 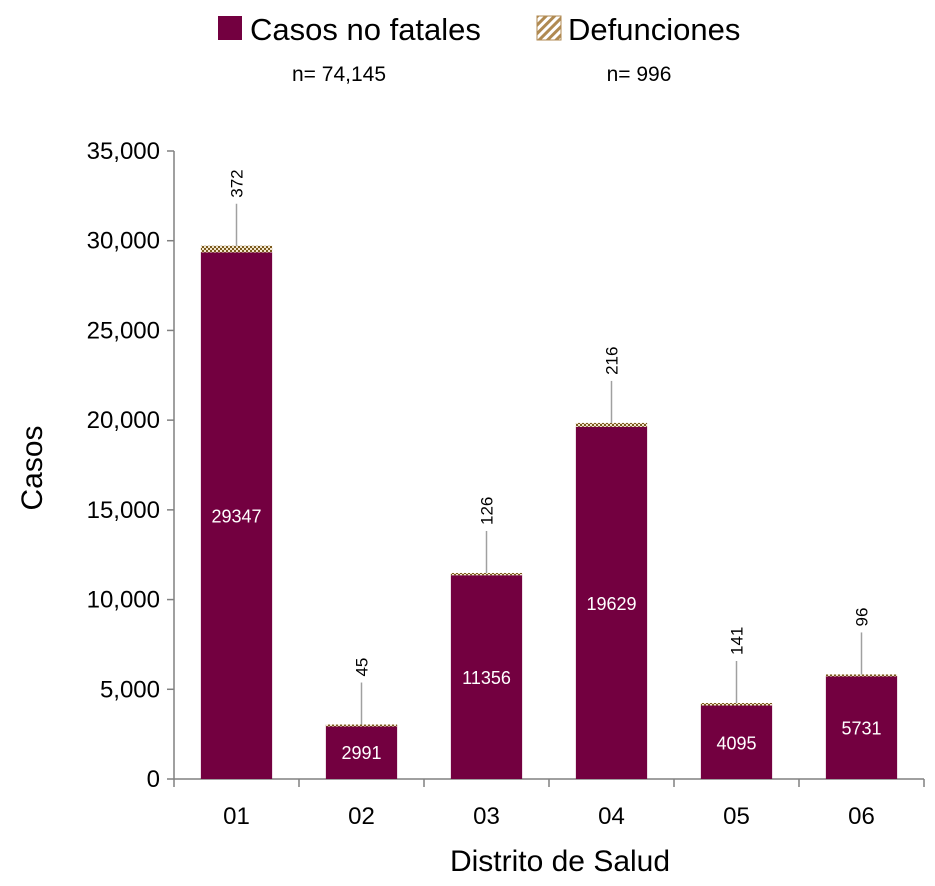 What do you see at coordinates (237, 183) in the screenshot?
I see `death-value-label: 372` at bounding box center [237, 183].